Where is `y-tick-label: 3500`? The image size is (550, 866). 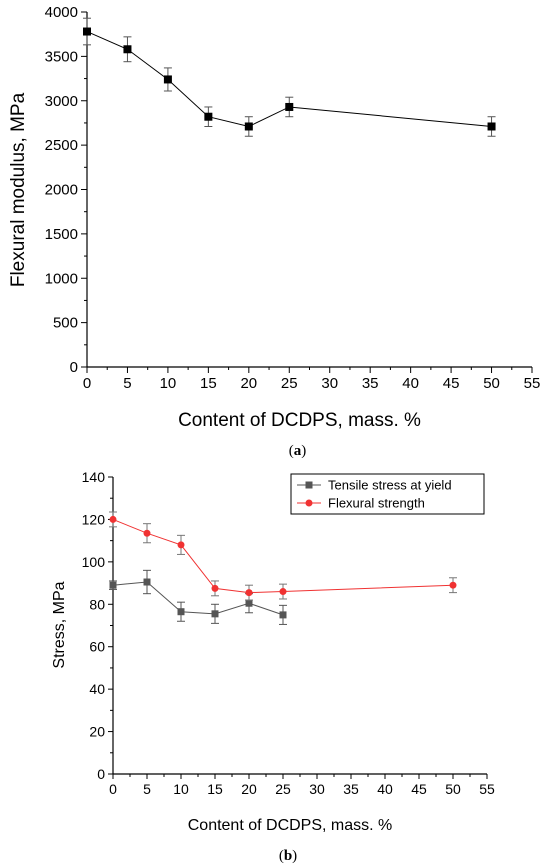 y-tick-label: 3500 is located at coordinates (61, 56).